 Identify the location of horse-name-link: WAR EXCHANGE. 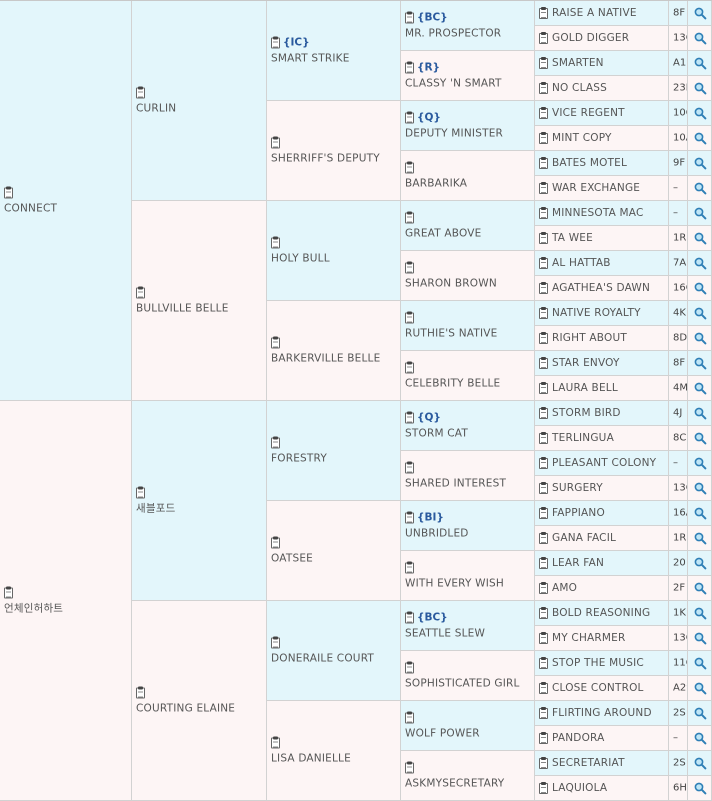
(596, 188).